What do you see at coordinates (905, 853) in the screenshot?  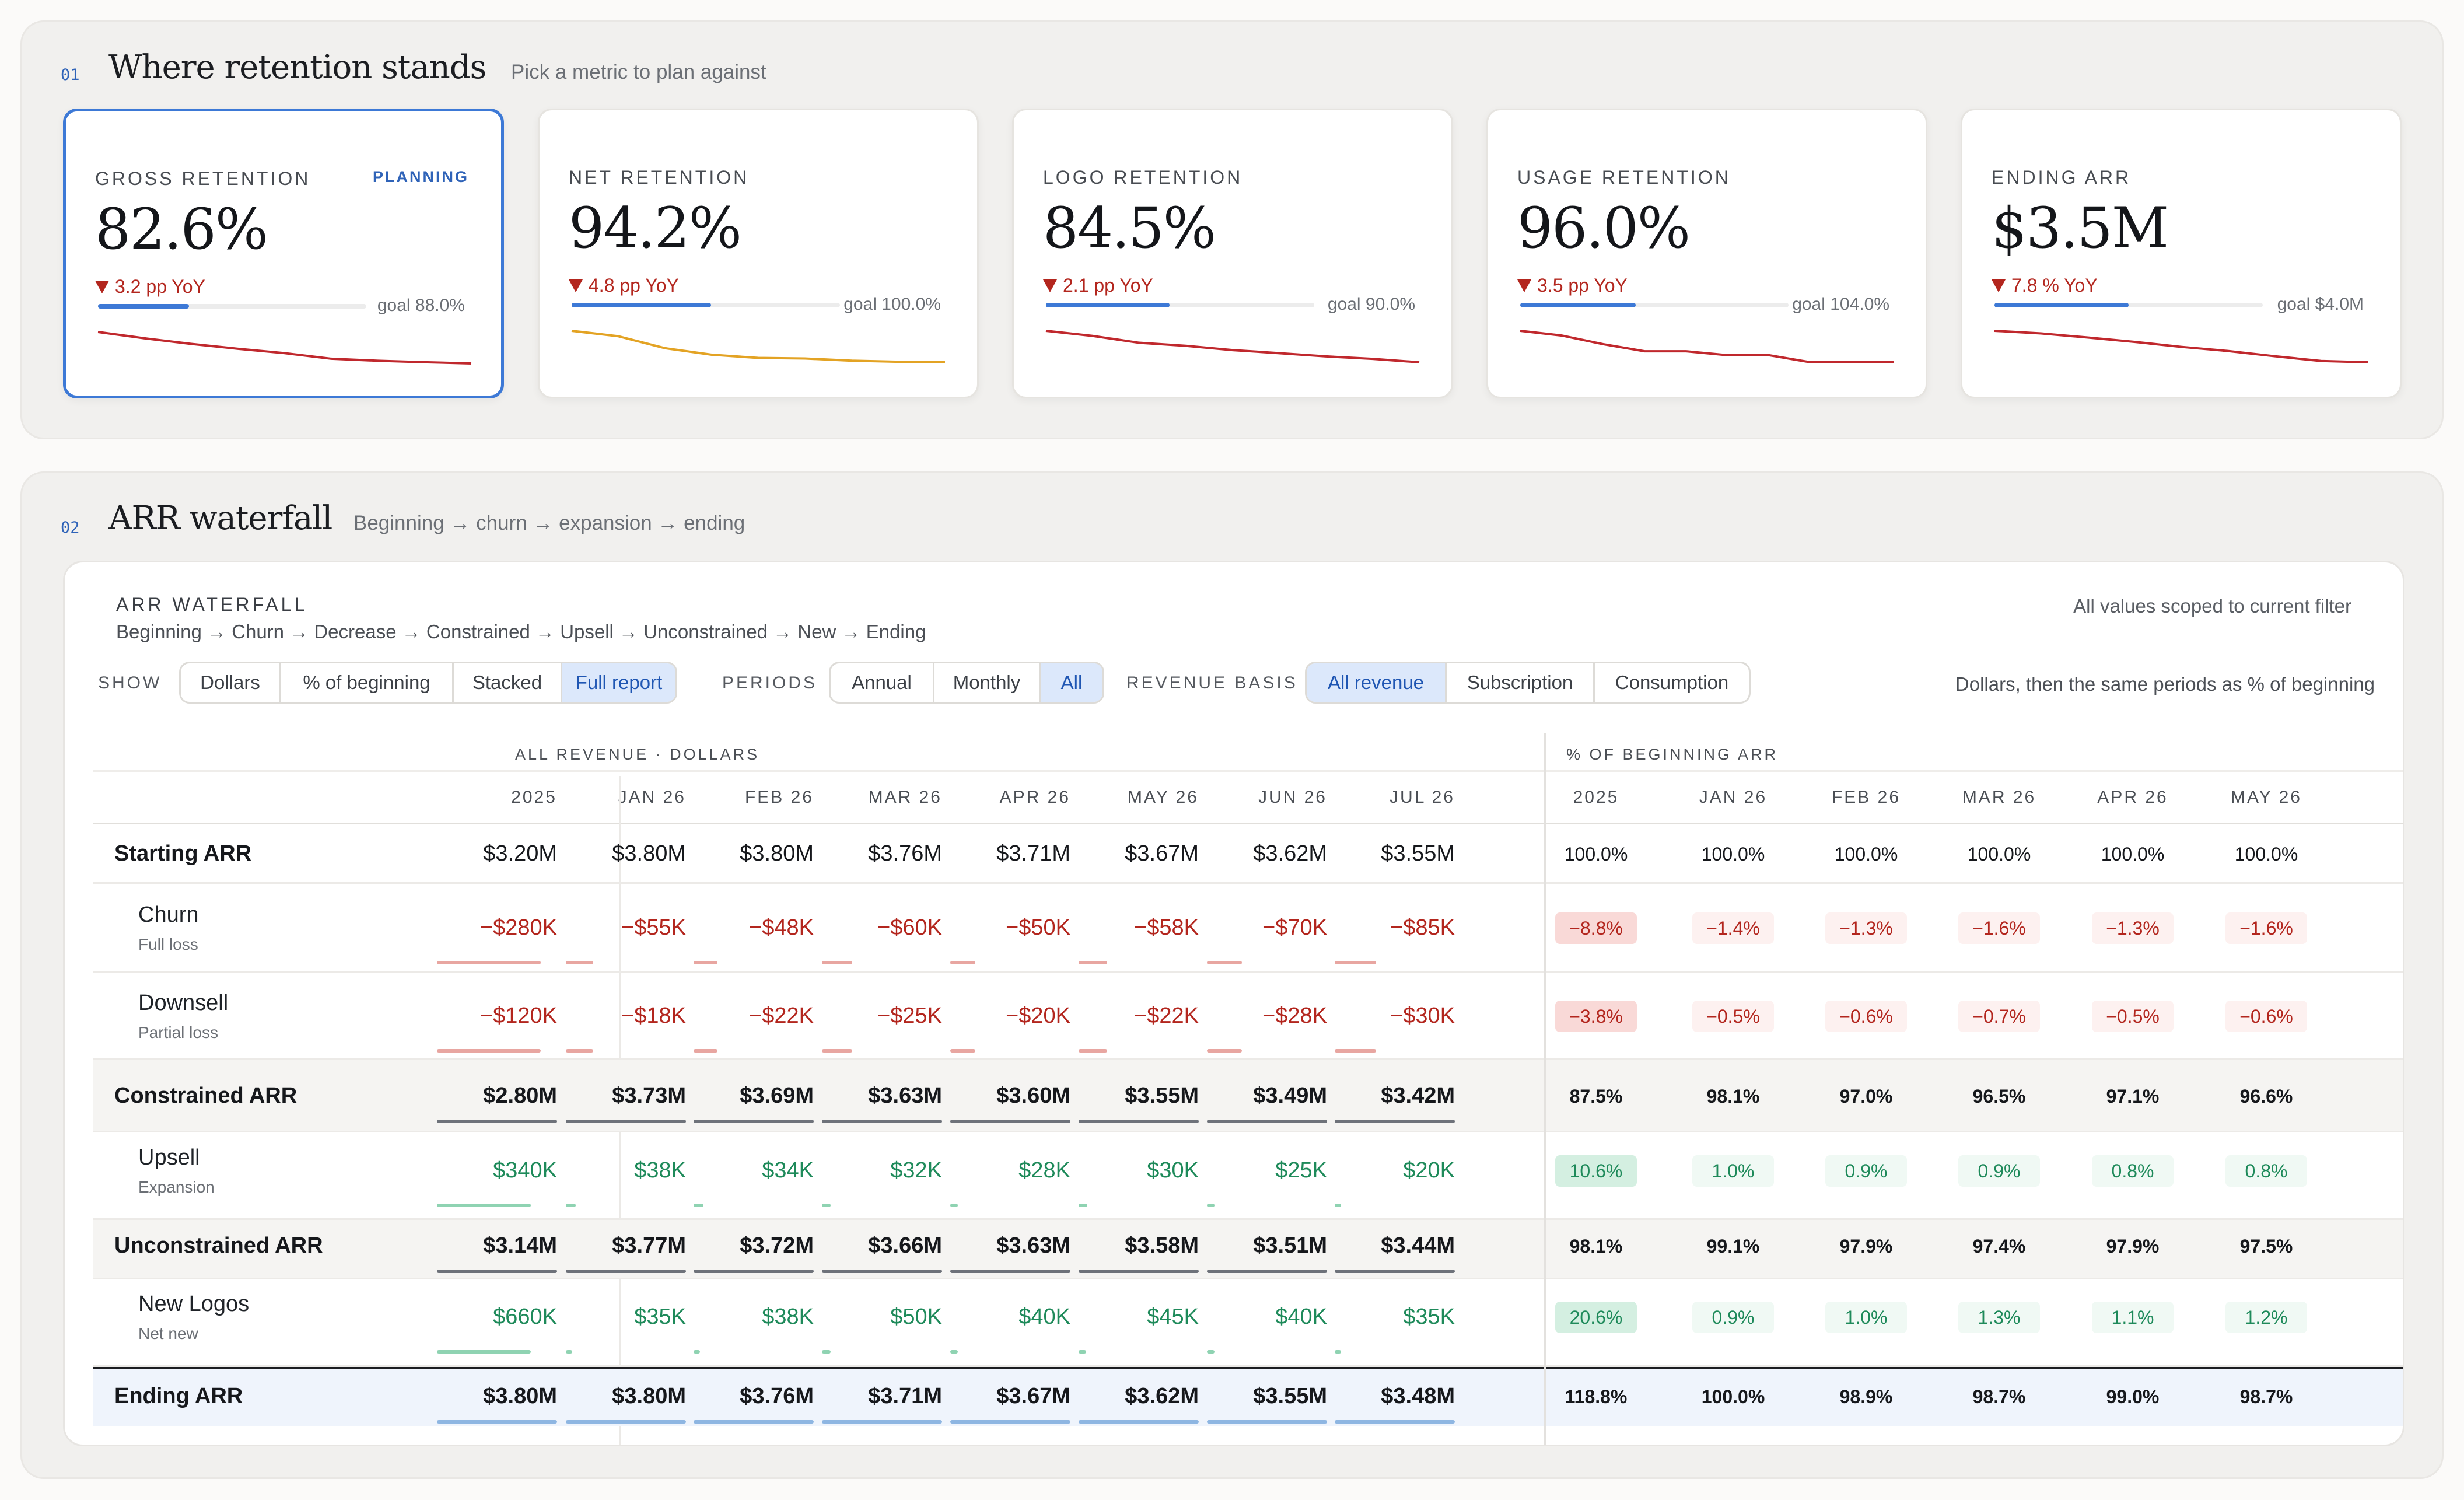 I see `dollar-cell: $3.76M` at bounding box center [905, 853].